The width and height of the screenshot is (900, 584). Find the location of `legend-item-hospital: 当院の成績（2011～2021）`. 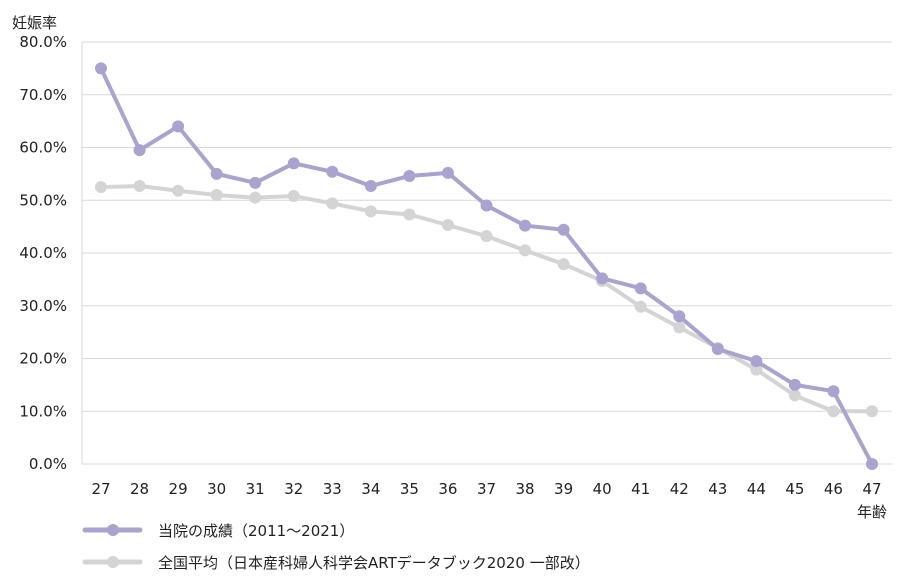

legend-item-hospital: 当院の成績（2011～2021） is located at coordinates (218, 531).